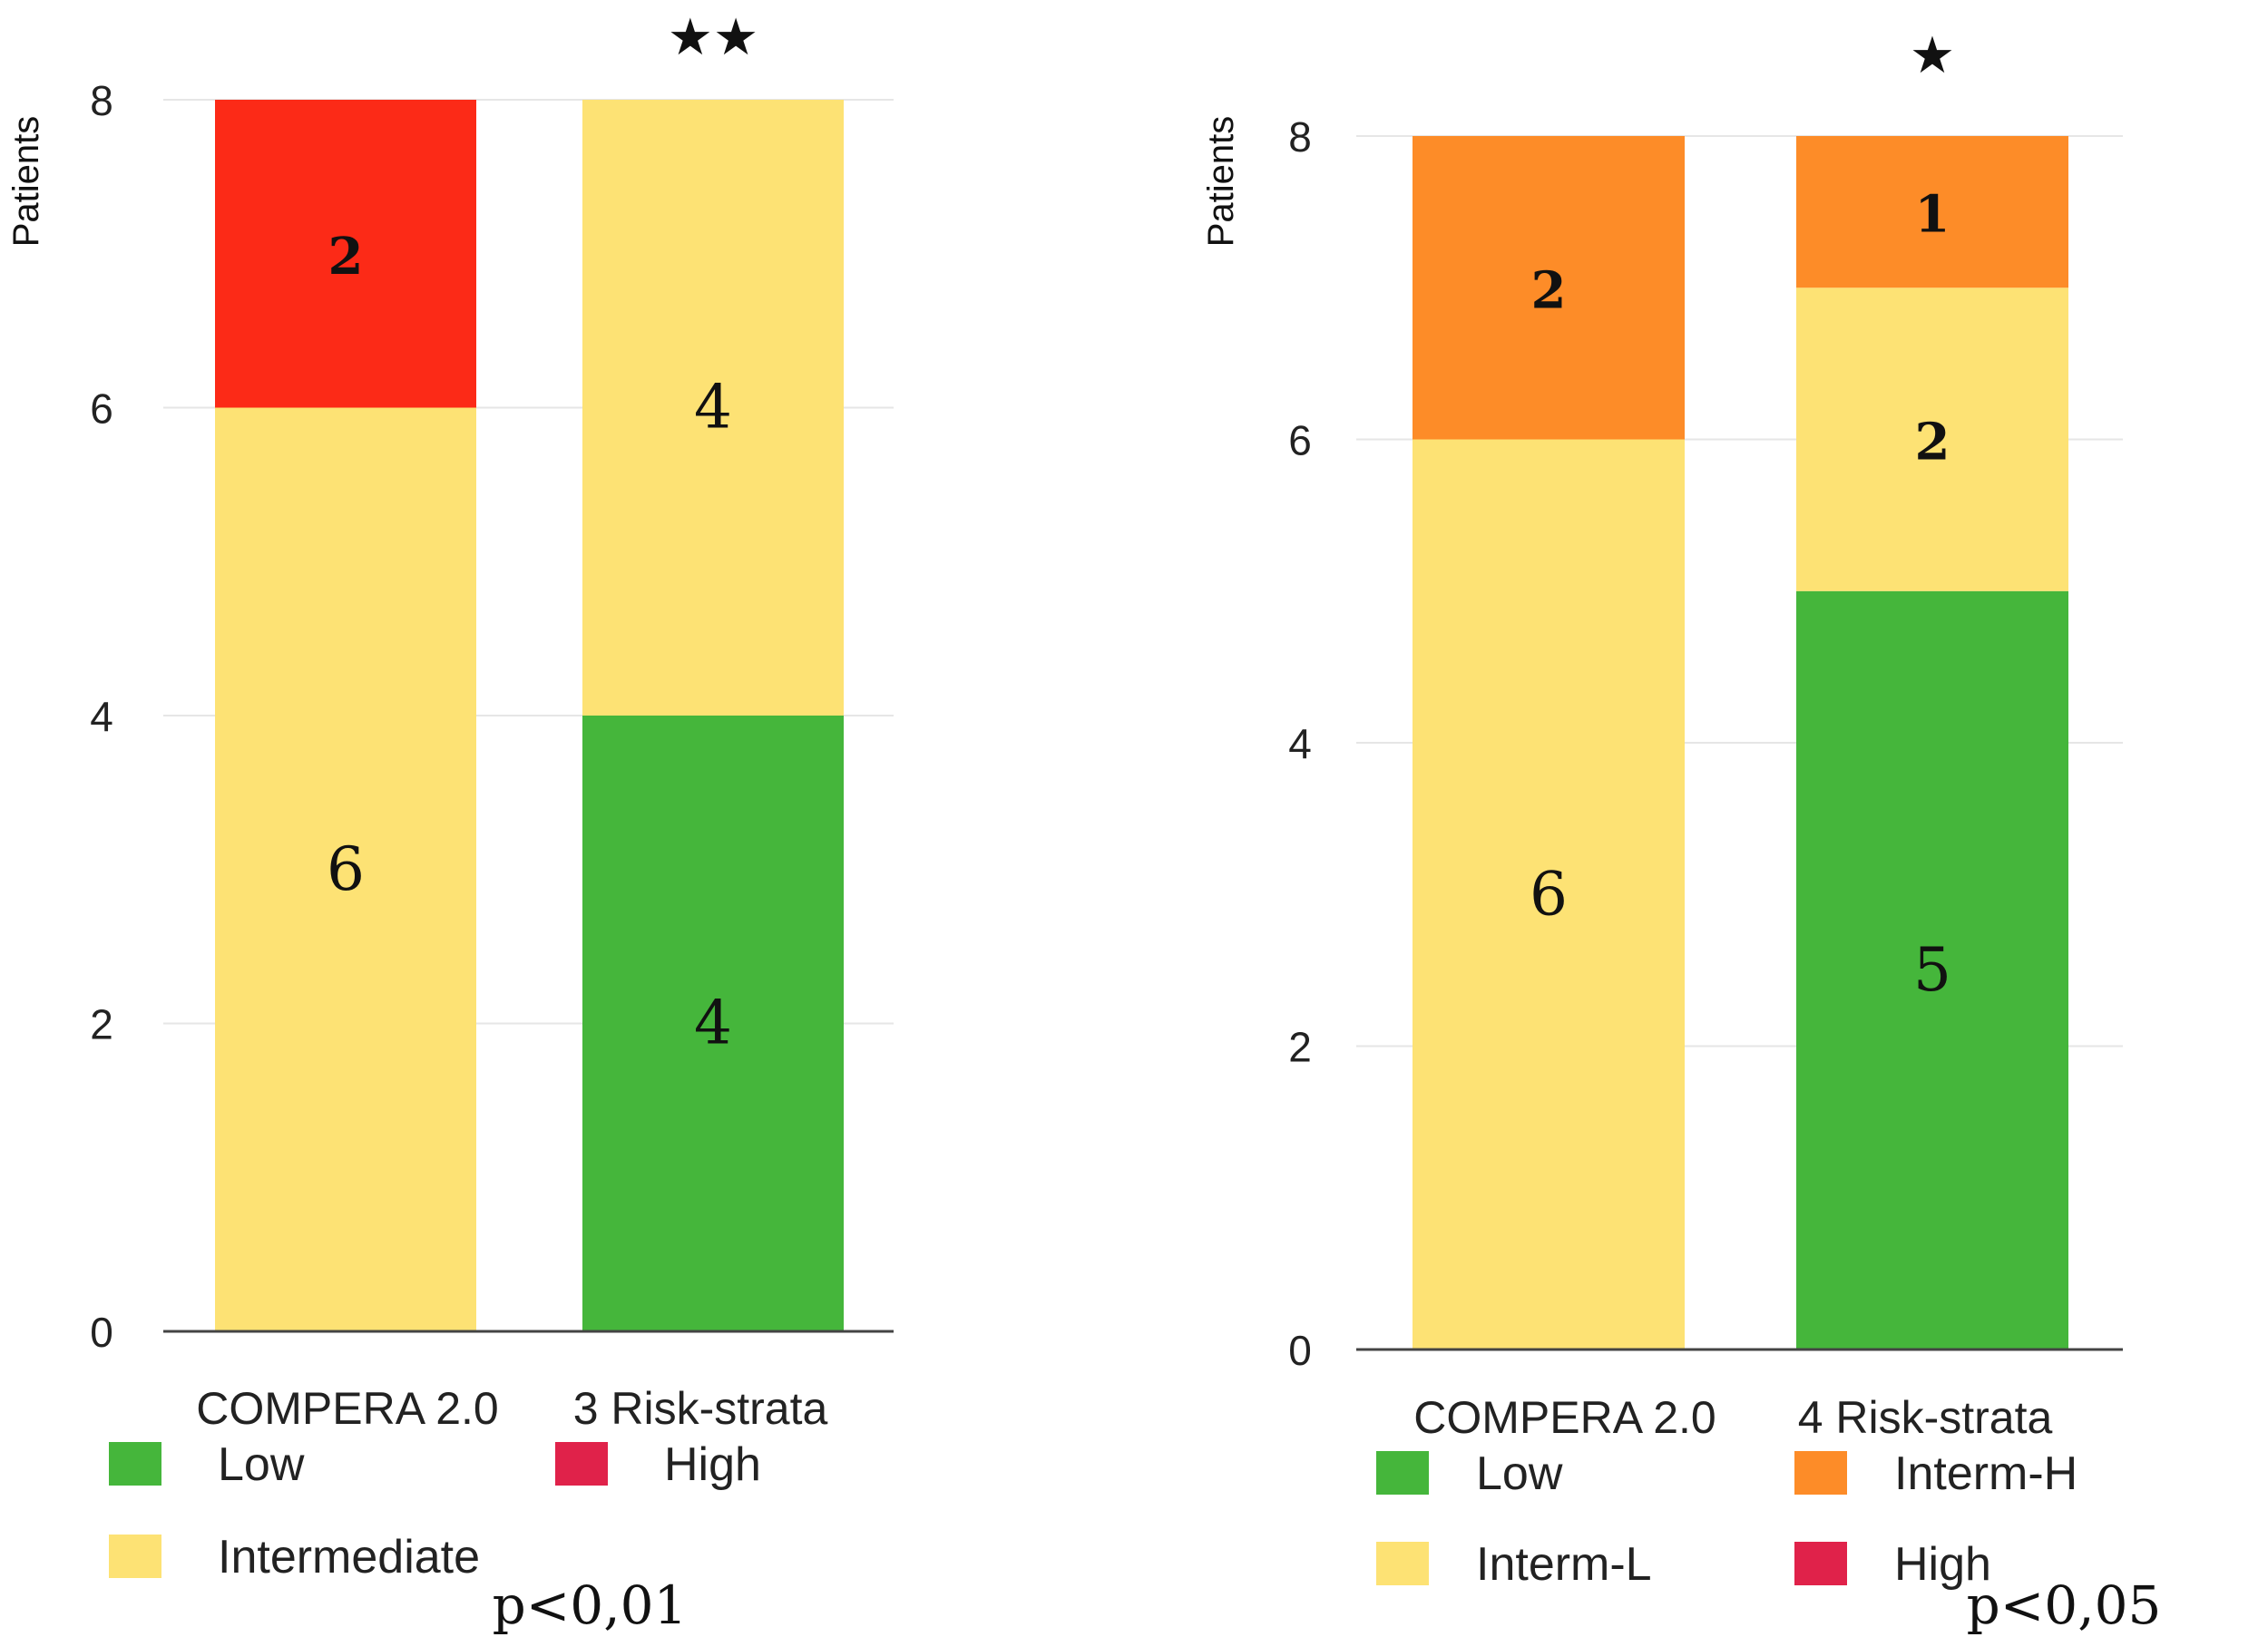  Describe the element at coordinates (1564, 1564) in the screenshot. I see `legend-label: Interm-L` at that location.